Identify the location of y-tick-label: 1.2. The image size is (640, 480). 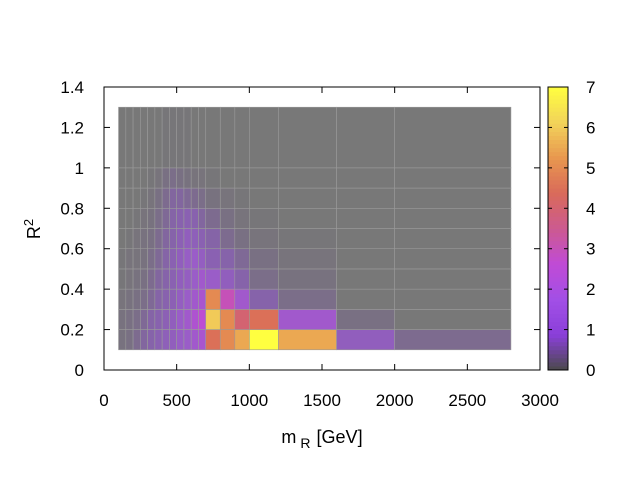
(72, 127).